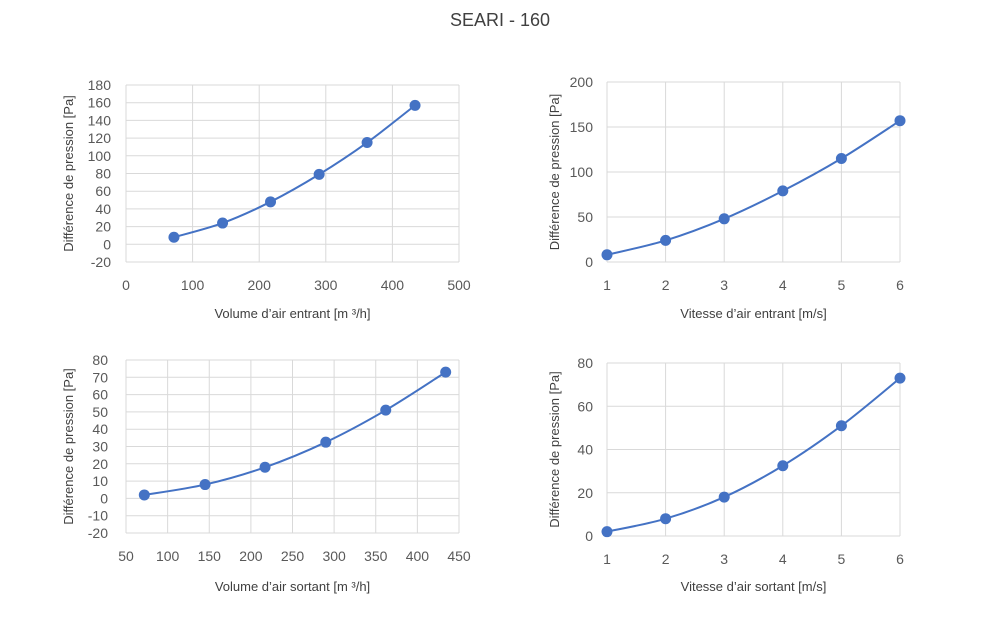 The width and height of the screenshot is (1000, 638). I want to click on y-tick-label: 120, so click(100, 138).